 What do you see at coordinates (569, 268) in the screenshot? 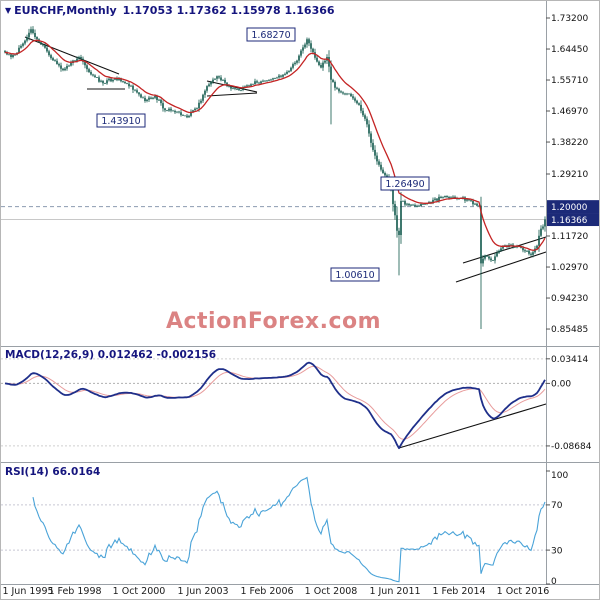
I see `price-axis-label: 1.02970` at bounding box center [569, 268].